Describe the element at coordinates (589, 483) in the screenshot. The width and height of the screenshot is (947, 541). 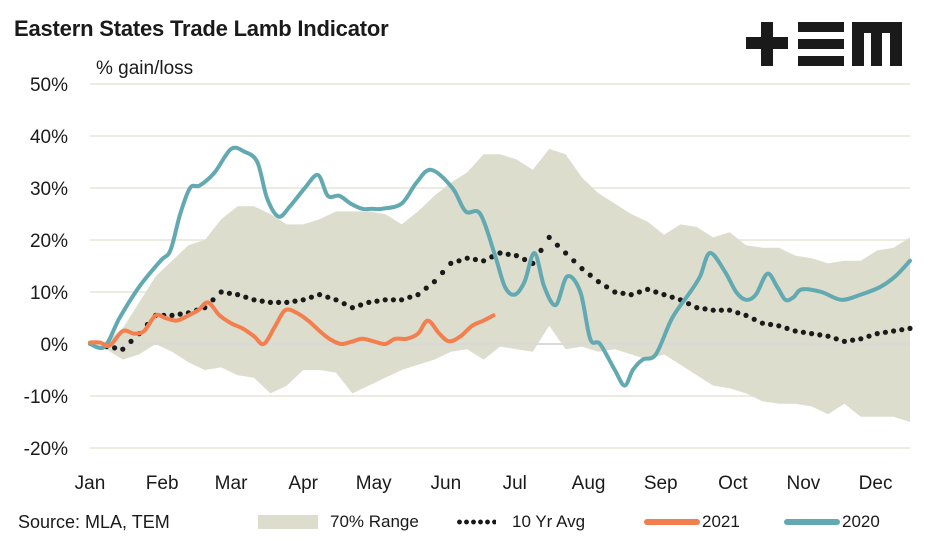
I see `x-tick-label: Aug` at that location.